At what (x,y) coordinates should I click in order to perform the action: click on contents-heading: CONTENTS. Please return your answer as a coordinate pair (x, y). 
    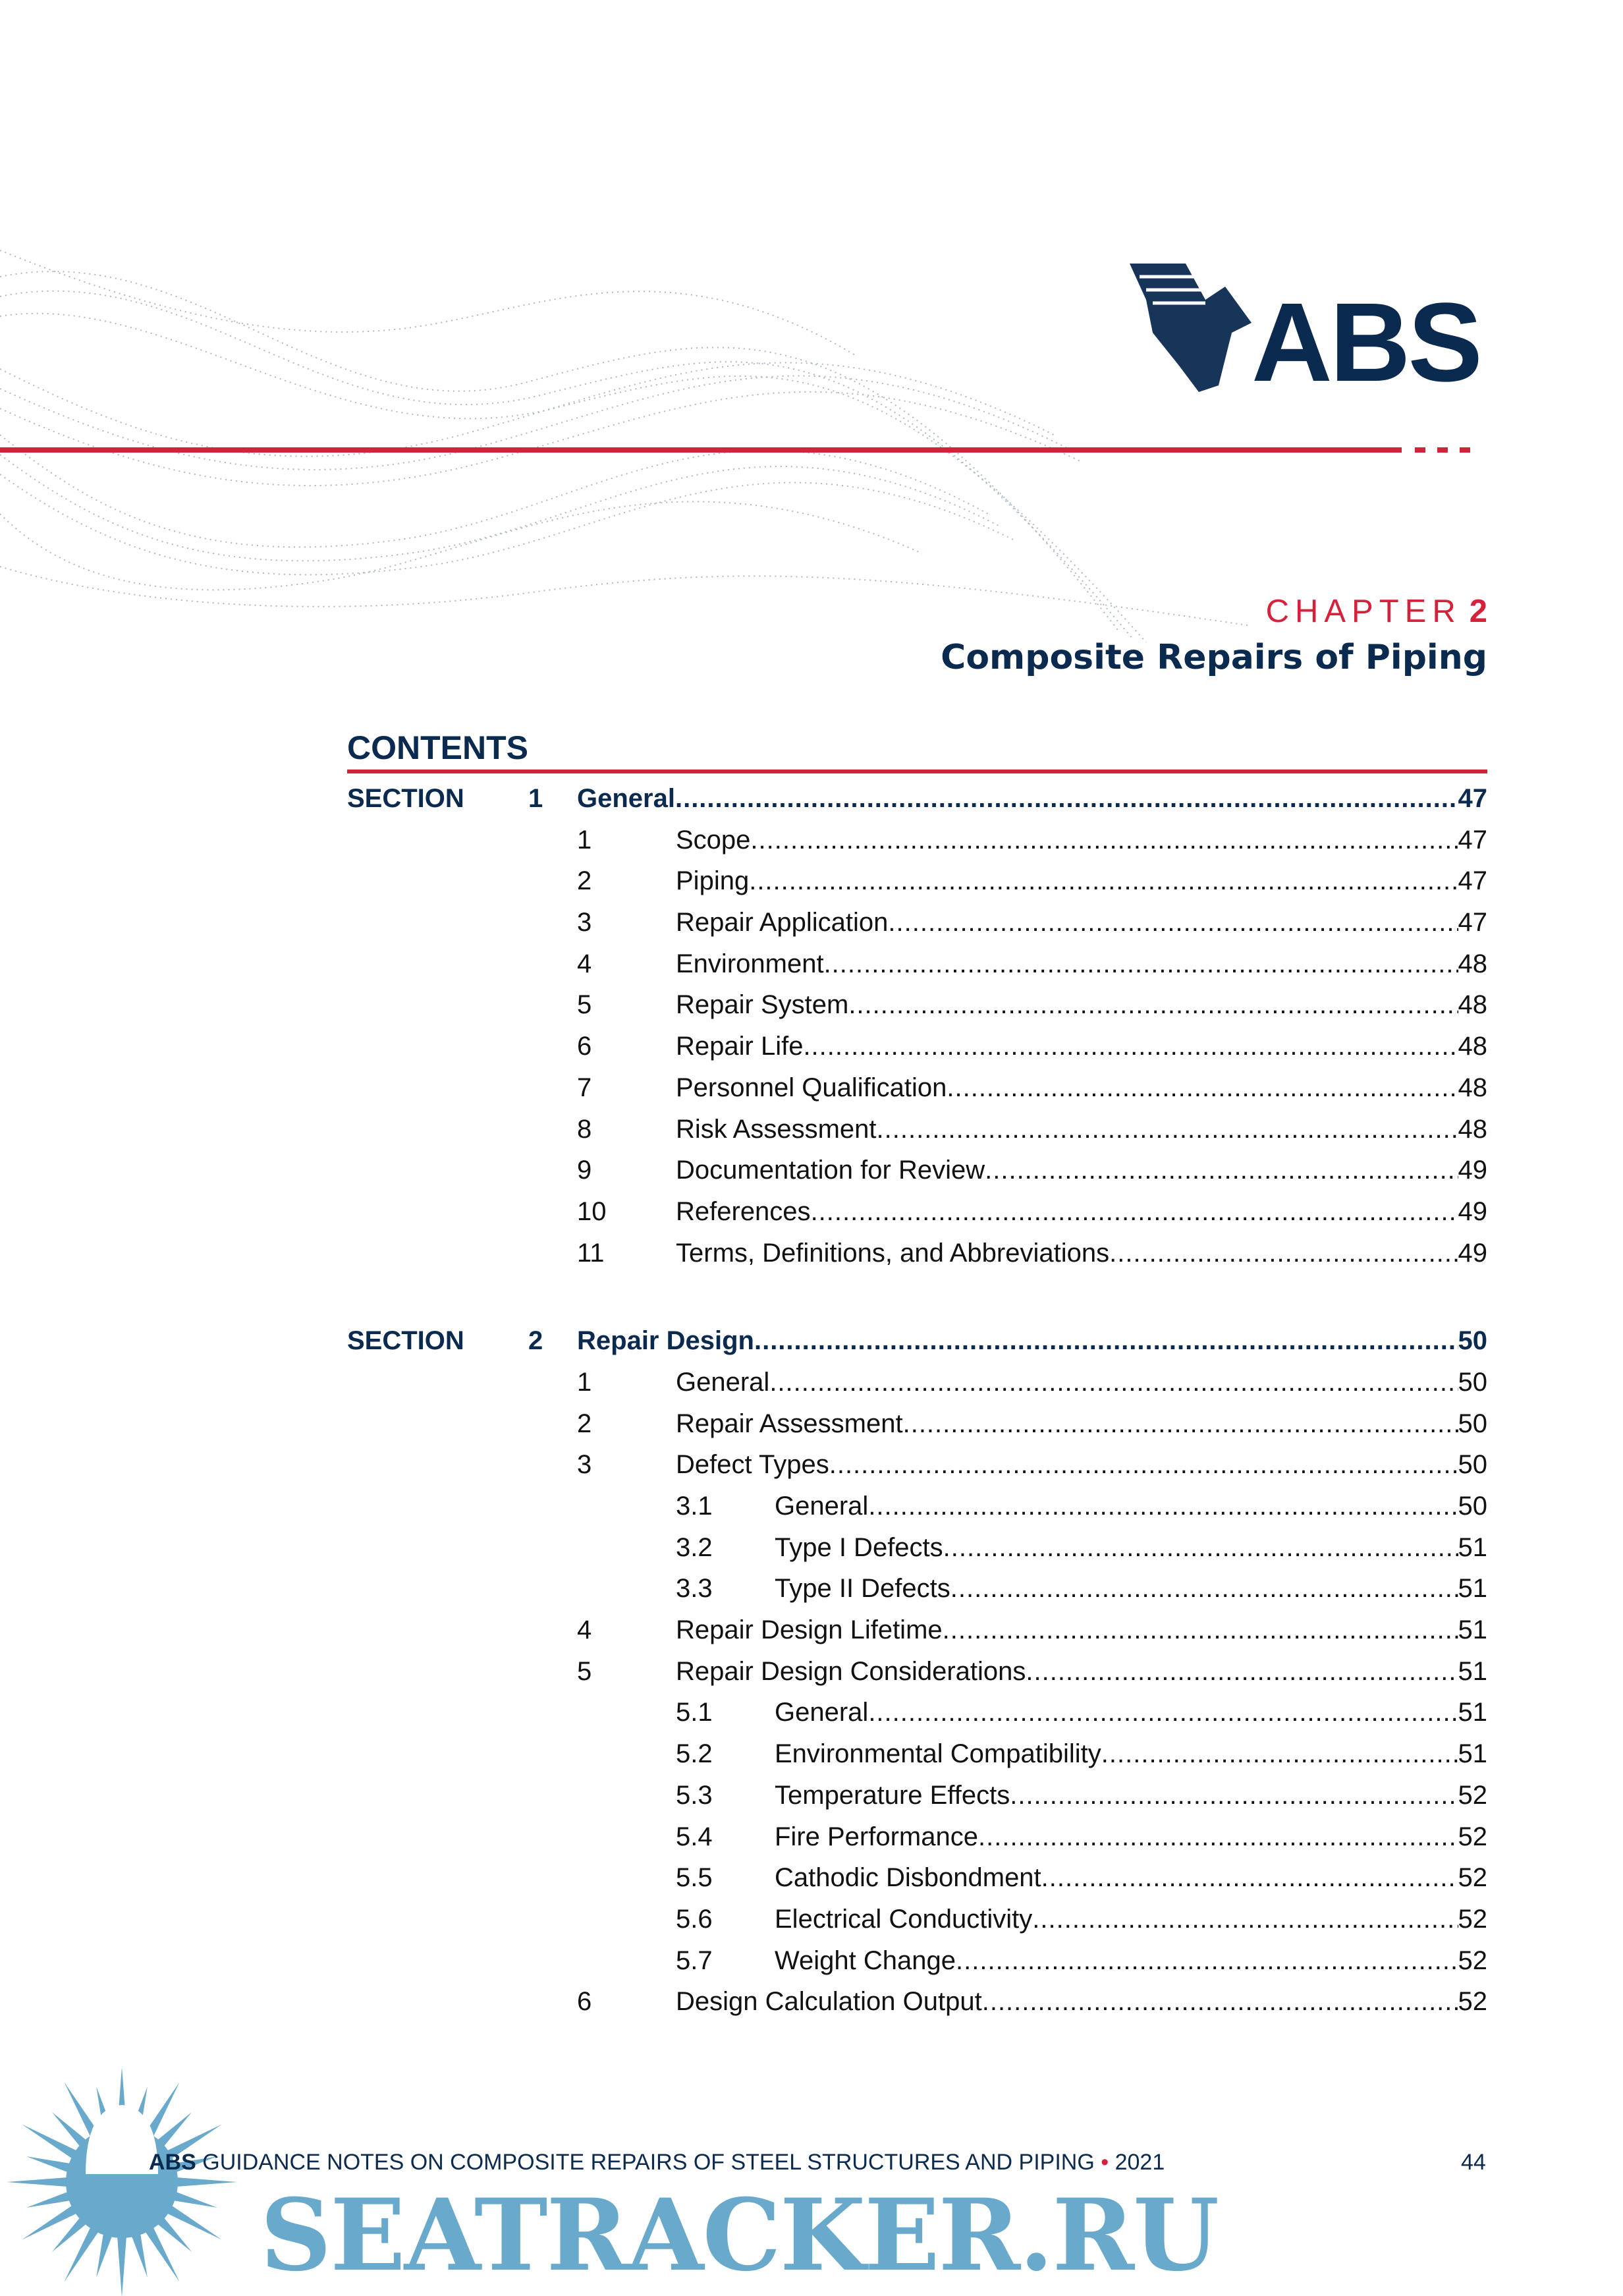
    Looking at the image, I should click on (438, 747).